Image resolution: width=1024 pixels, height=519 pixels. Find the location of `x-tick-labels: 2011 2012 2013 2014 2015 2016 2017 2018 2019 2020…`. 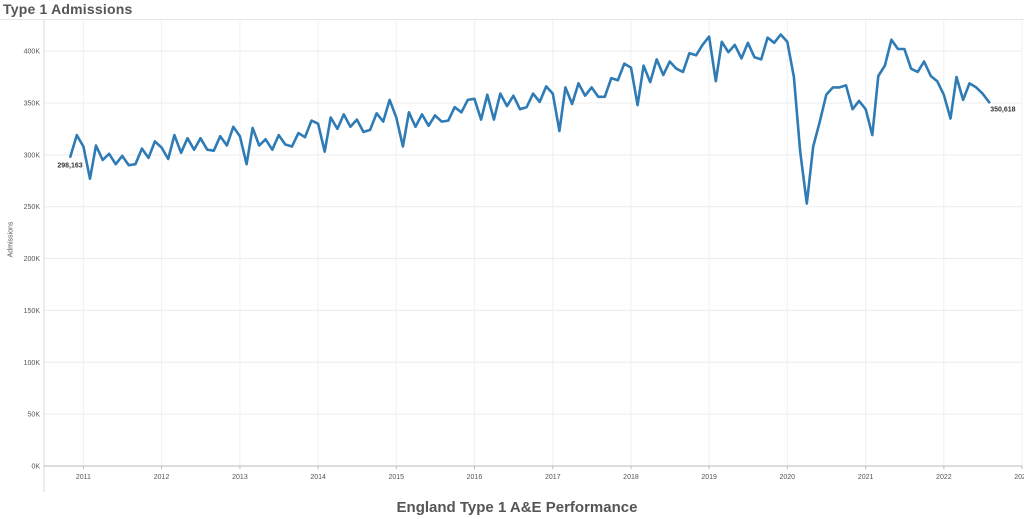

x-tick-labels: 2011 2012 2013 2014 2015 2016 2017 2018 2019 2020… is located at coordinates (550, 477).